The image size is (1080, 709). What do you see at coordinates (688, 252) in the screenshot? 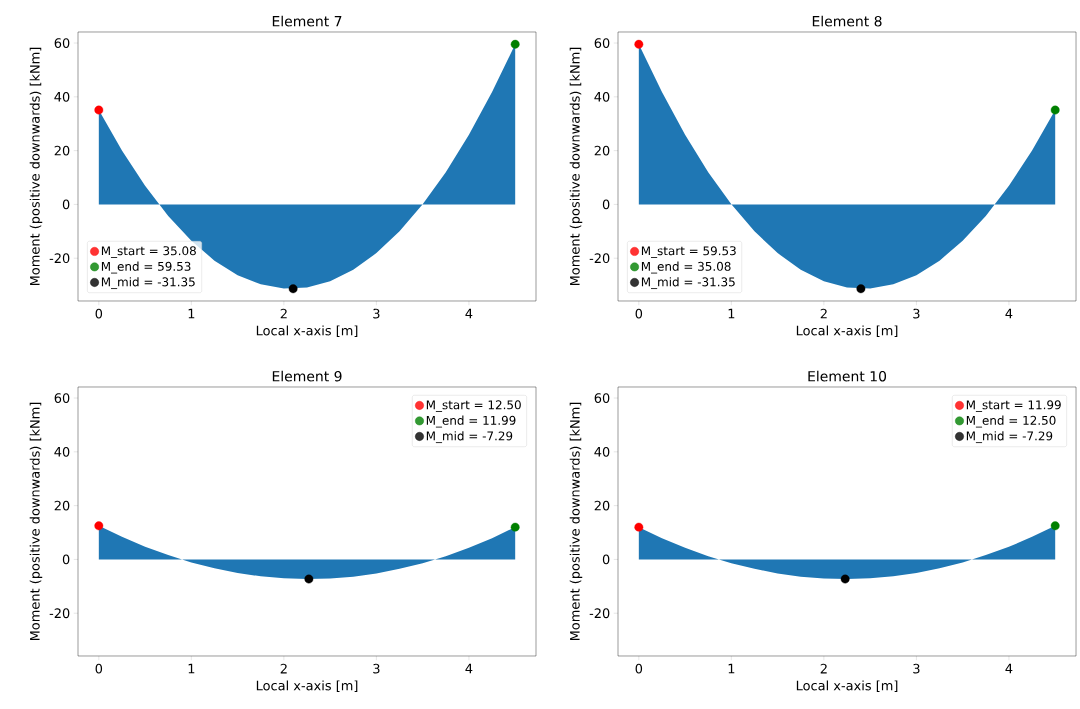
I see `legend-label: M_start = 59.53` at bounding box center [688, 252].